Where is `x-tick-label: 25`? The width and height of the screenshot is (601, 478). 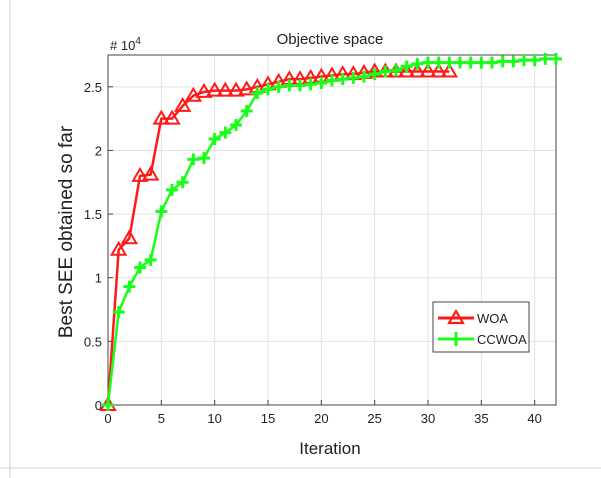 x-tick-label: 25 is located at coordinates (374, 418).